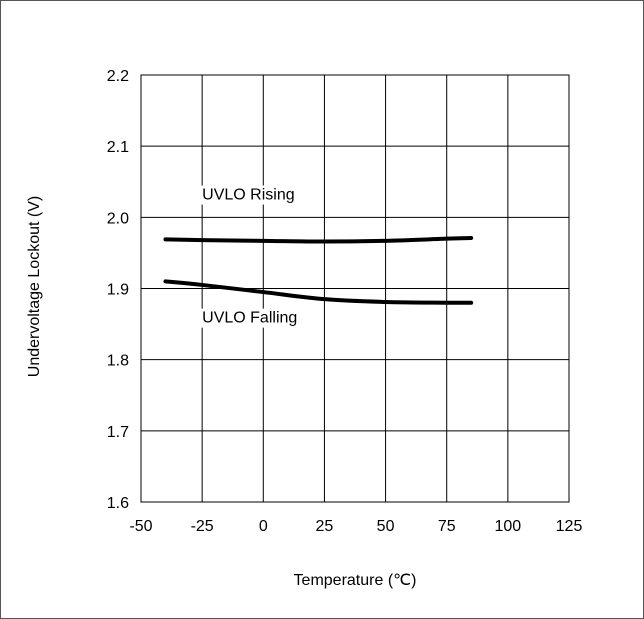 The image size is (644, 619). Describe the element at coordinates (118, 218) in the screenshot. I see `y-tick-label: 2.0` at that location.